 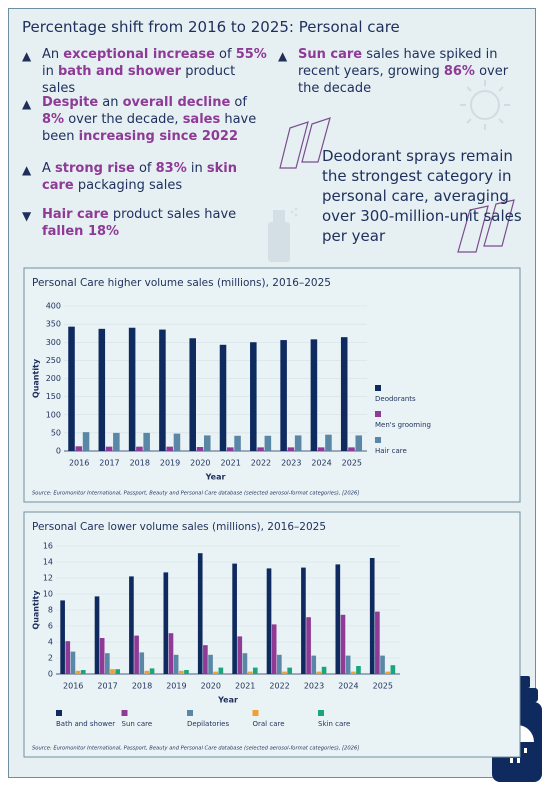 What do you see at coordinates (50, 610) in the screenshot?
I see `y-tick-label: 8` at bounding box center [50, 610].